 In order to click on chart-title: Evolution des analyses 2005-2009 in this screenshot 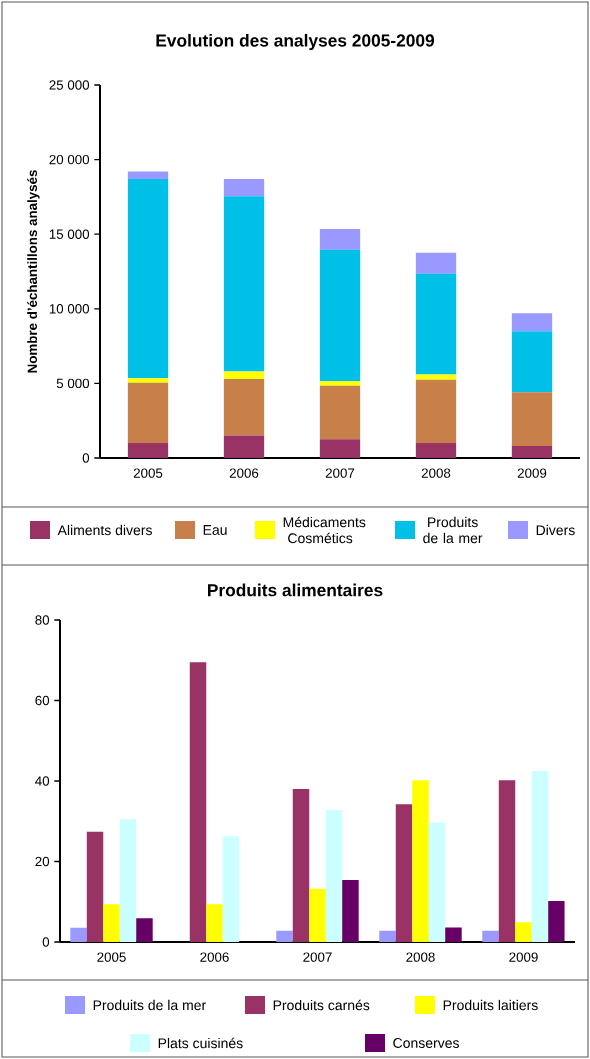, I will do `click(295, 42)`.